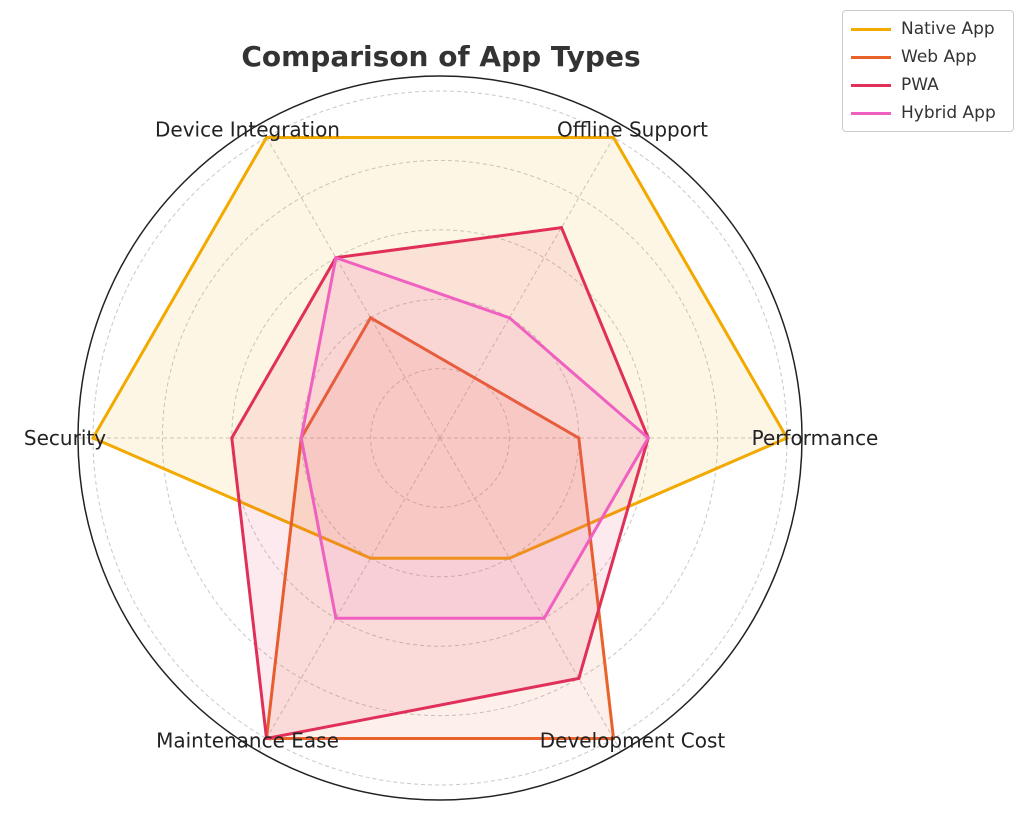  What do you see at coordinates (948, 113) in the screenshot?
I see `legend-label: Hybrid App` at bounding box center [948, 113].